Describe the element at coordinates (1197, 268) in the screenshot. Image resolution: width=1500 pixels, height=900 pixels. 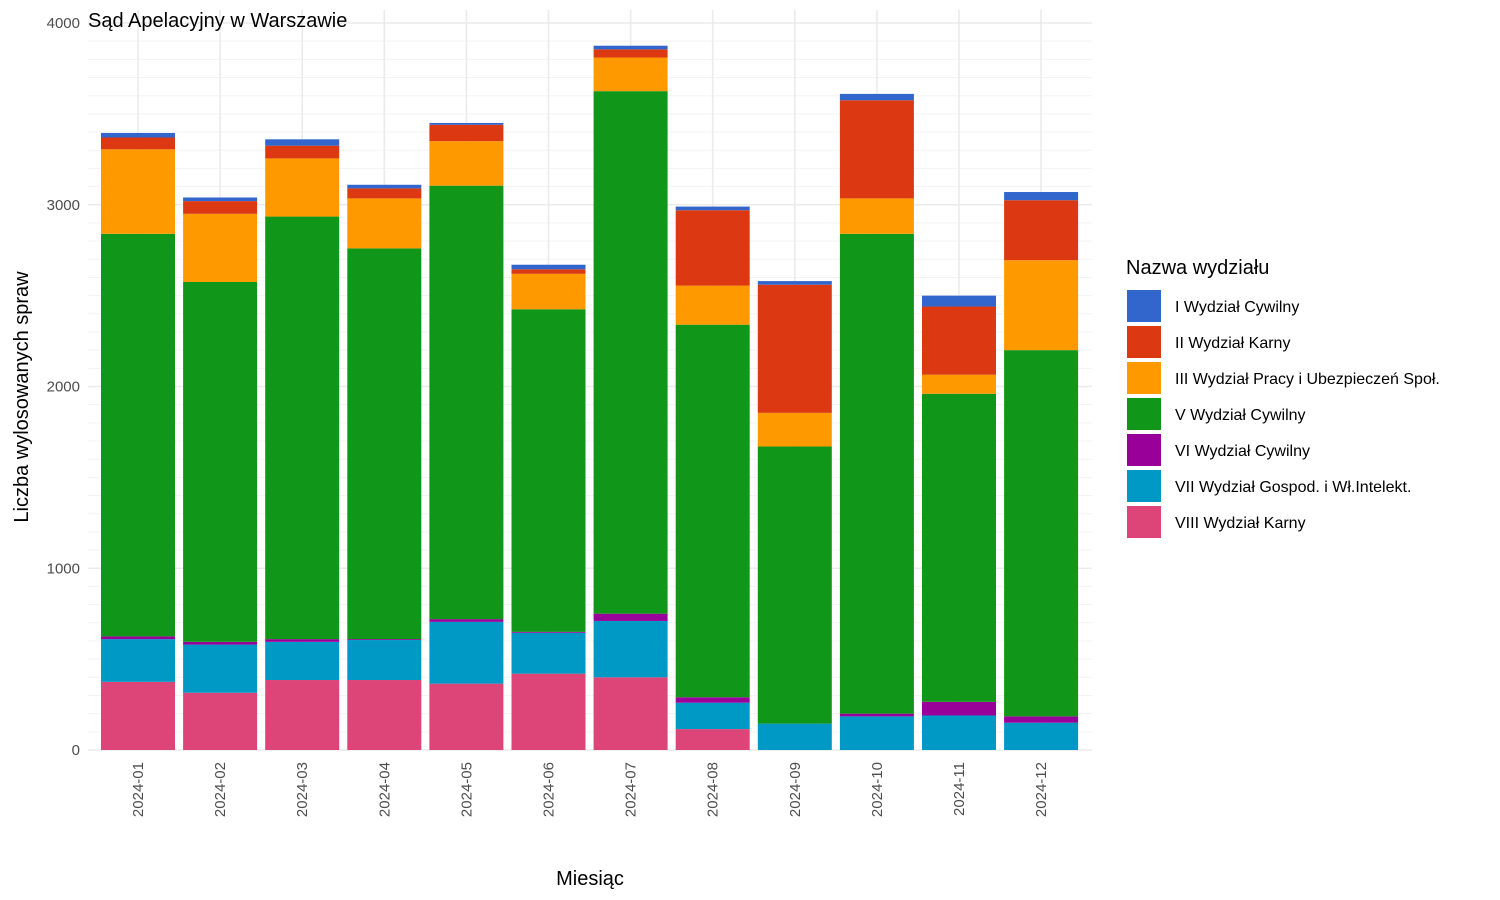
I see `legend-title: Nazwa wydziału` at that location.